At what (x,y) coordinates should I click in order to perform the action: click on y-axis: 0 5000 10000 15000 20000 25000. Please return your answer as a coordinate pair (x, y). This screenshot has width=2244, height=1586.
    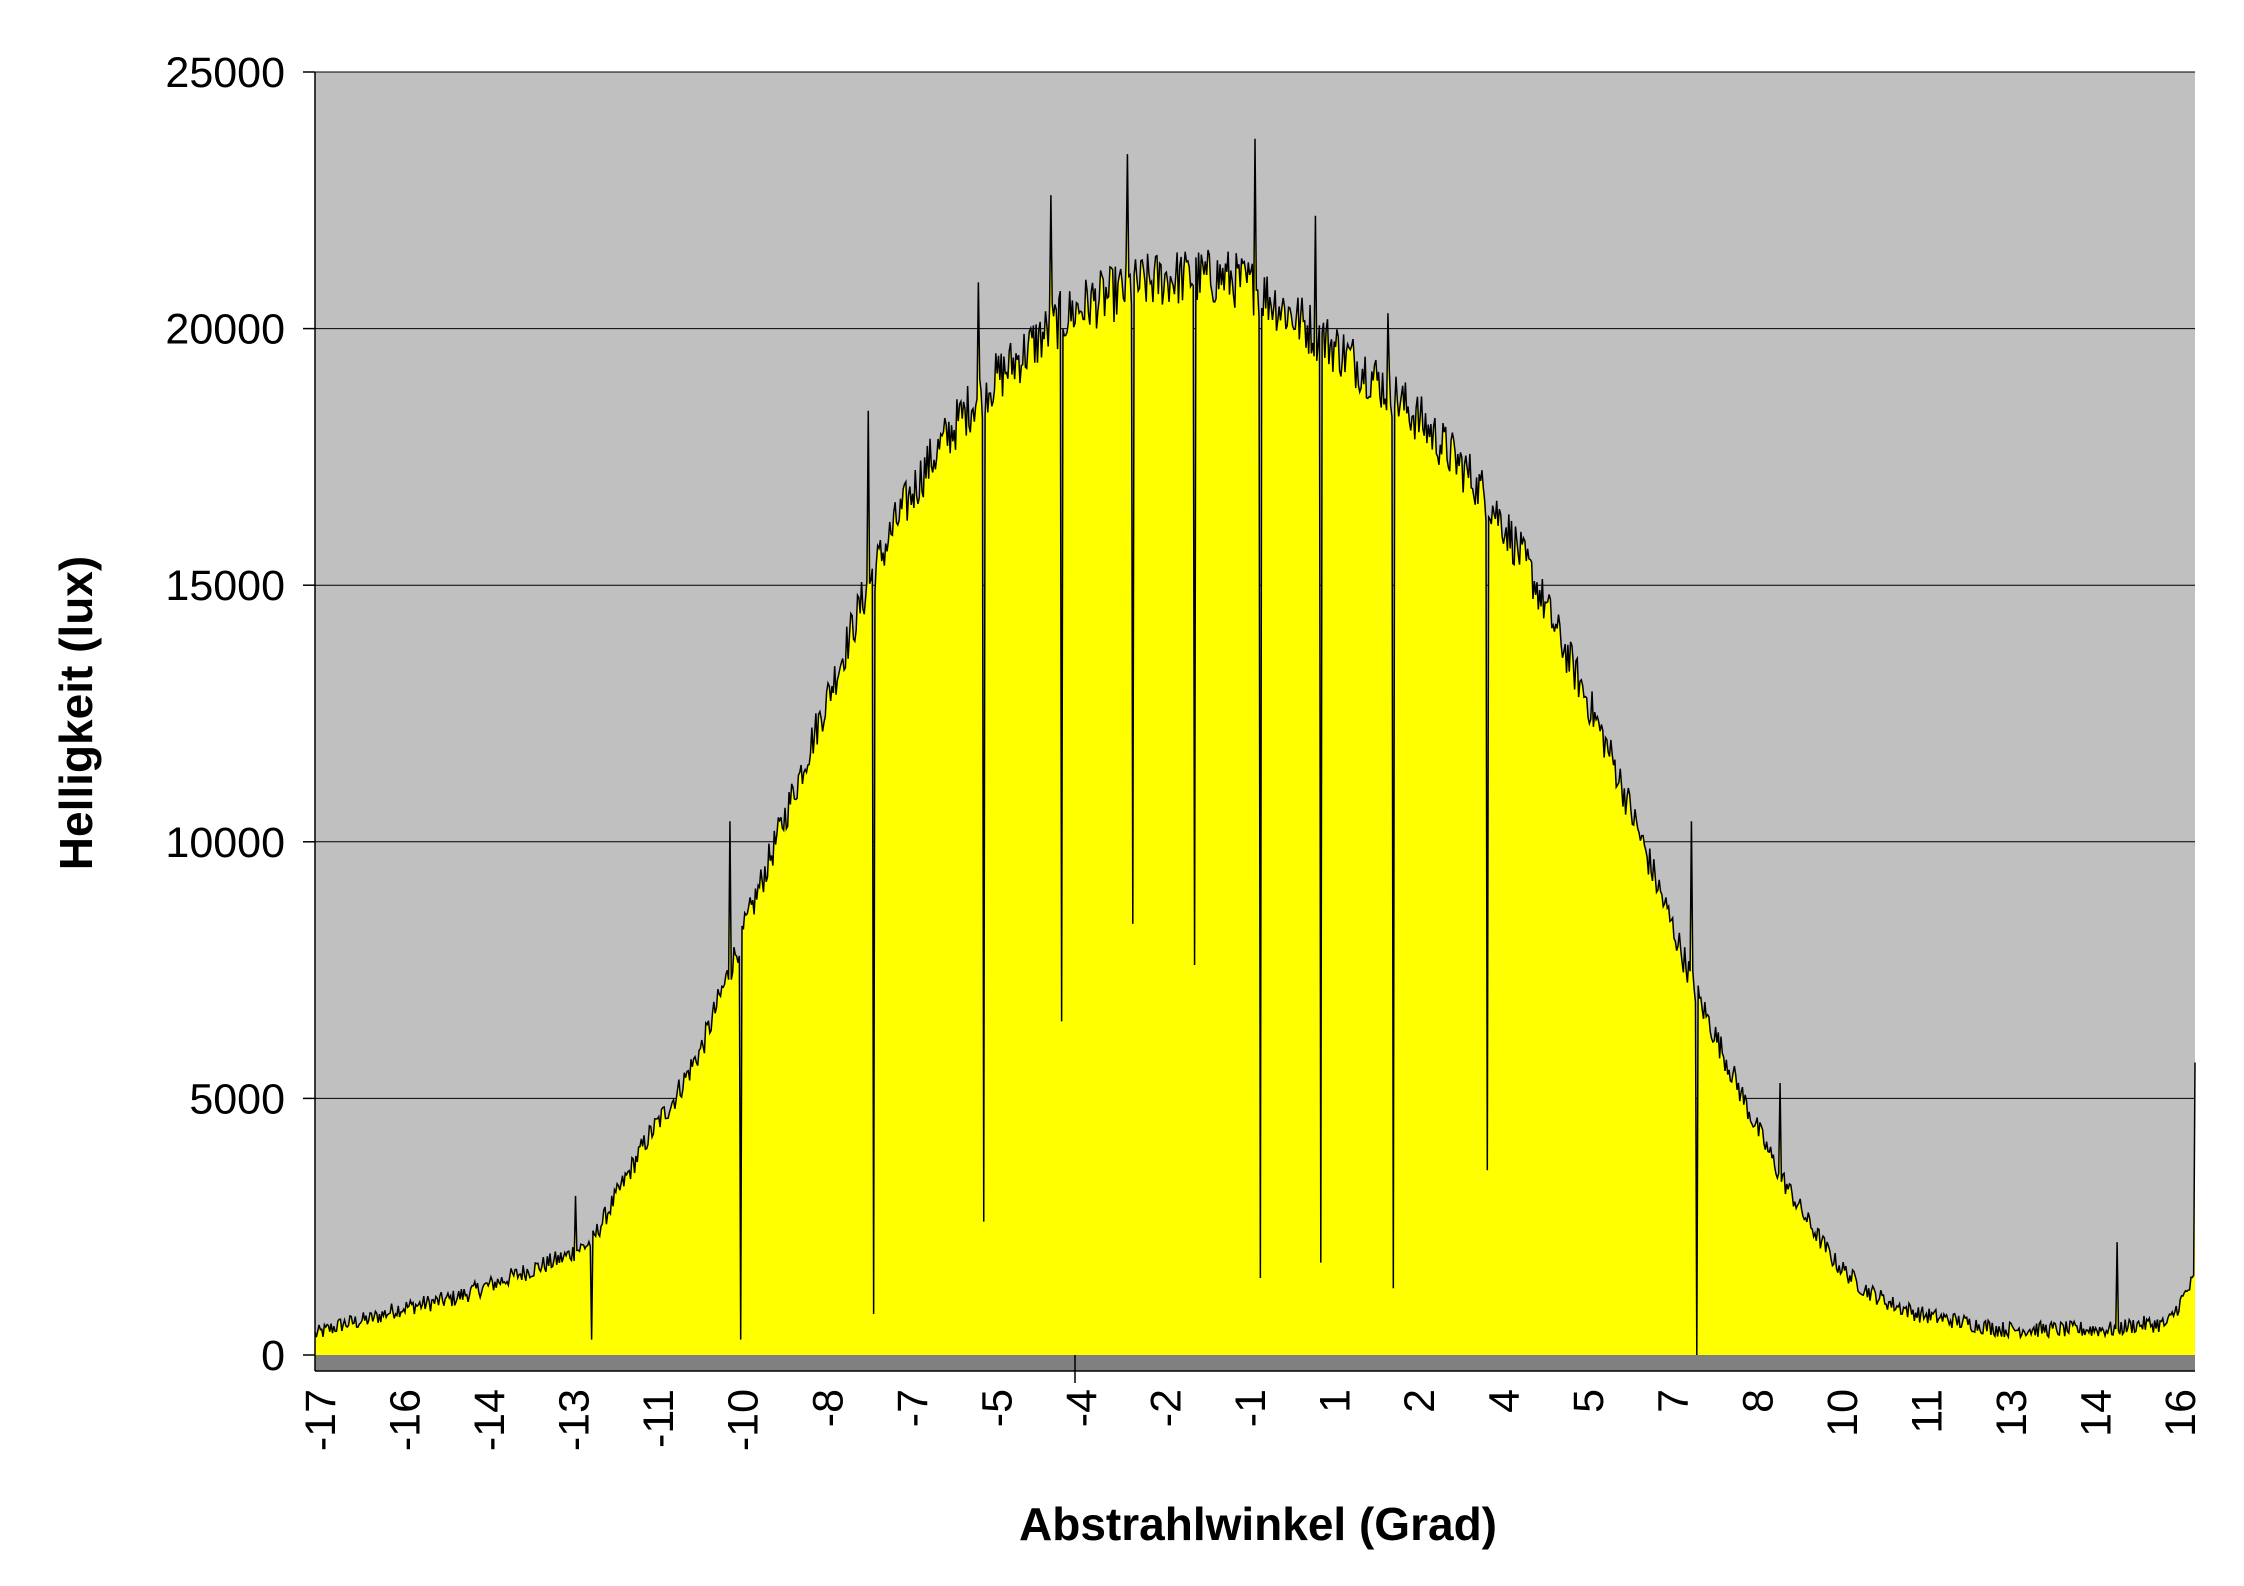
    Looking at the image, I should click on (240, 714).